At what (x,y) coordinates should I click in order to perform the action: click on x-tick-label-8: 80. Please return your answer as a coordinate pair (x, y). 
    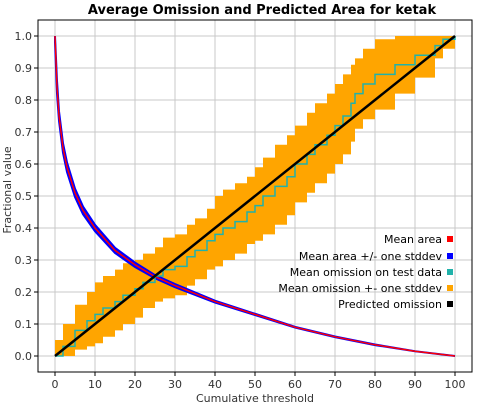
    Looking at the image, I should click on (375, 384).